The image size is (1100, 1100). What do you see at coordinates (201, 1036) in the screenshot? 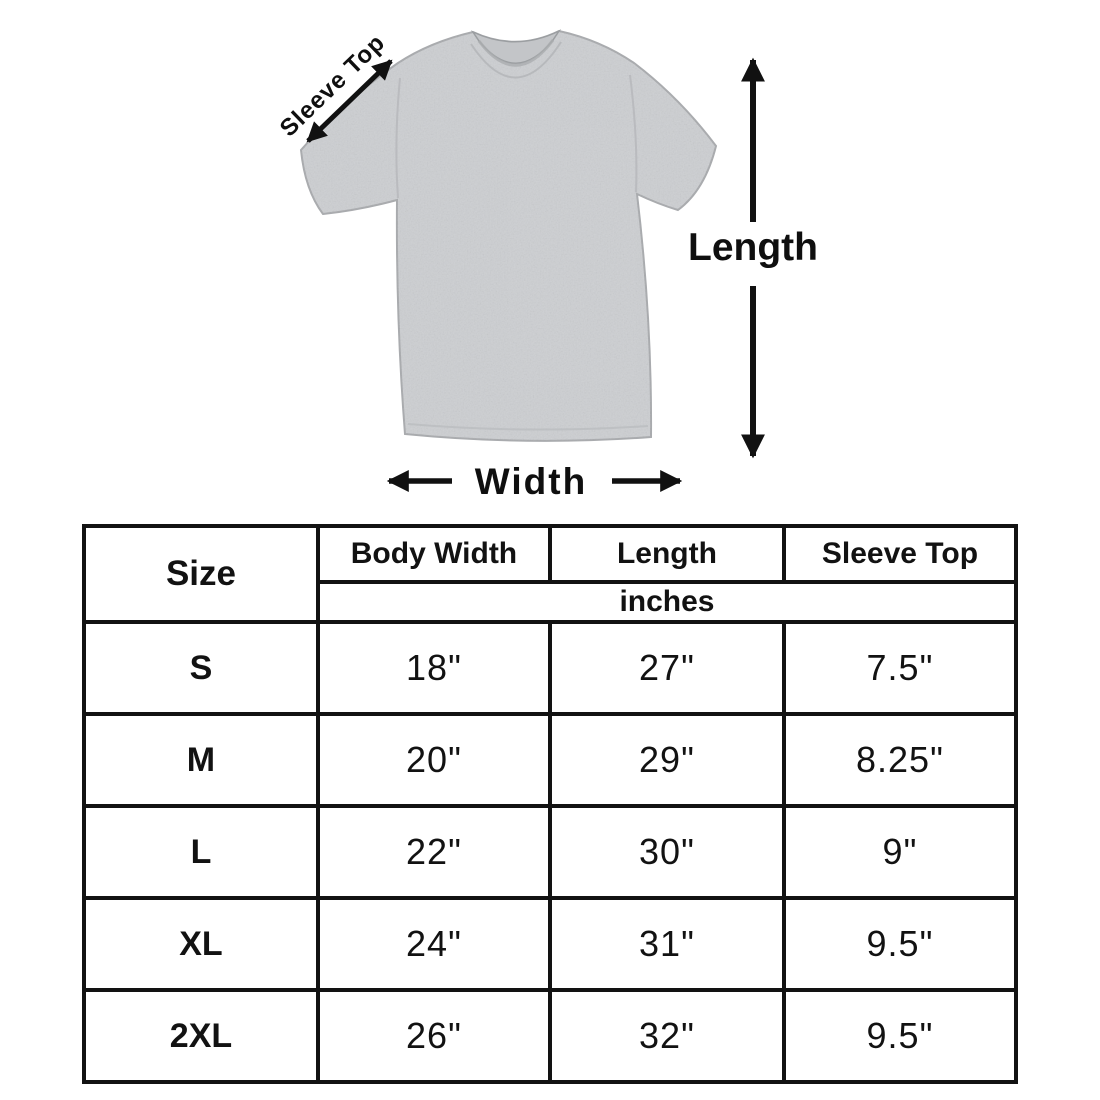
I see `size-cell: 2XL` at bounding box center [201, 1036].